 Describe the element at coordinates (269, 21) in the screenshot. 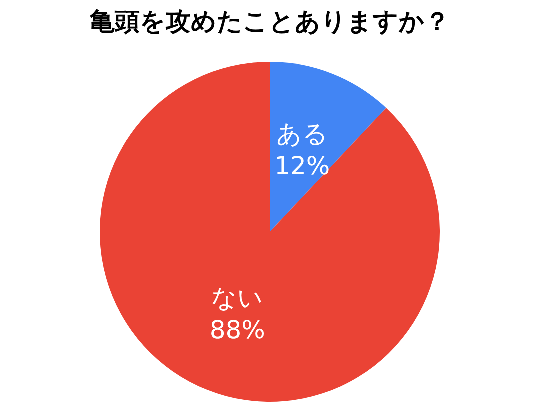

I see `chart-title: 亀頭を攻めたことありますか？` at that location.